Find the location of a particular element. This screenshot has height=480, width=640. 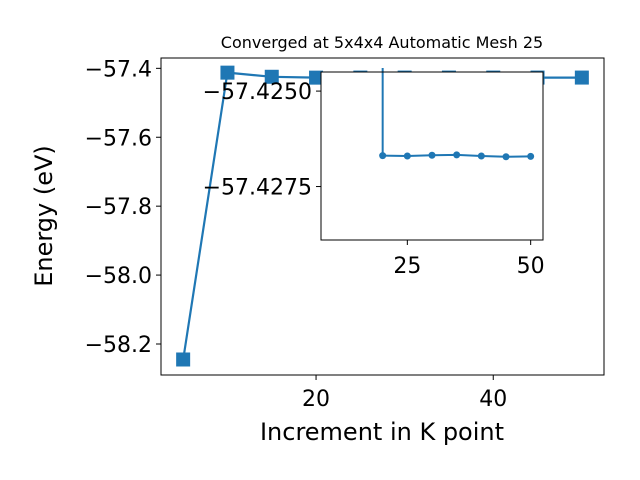

main-y-tick-label: −57.6 is located at coordinates (118, 138).